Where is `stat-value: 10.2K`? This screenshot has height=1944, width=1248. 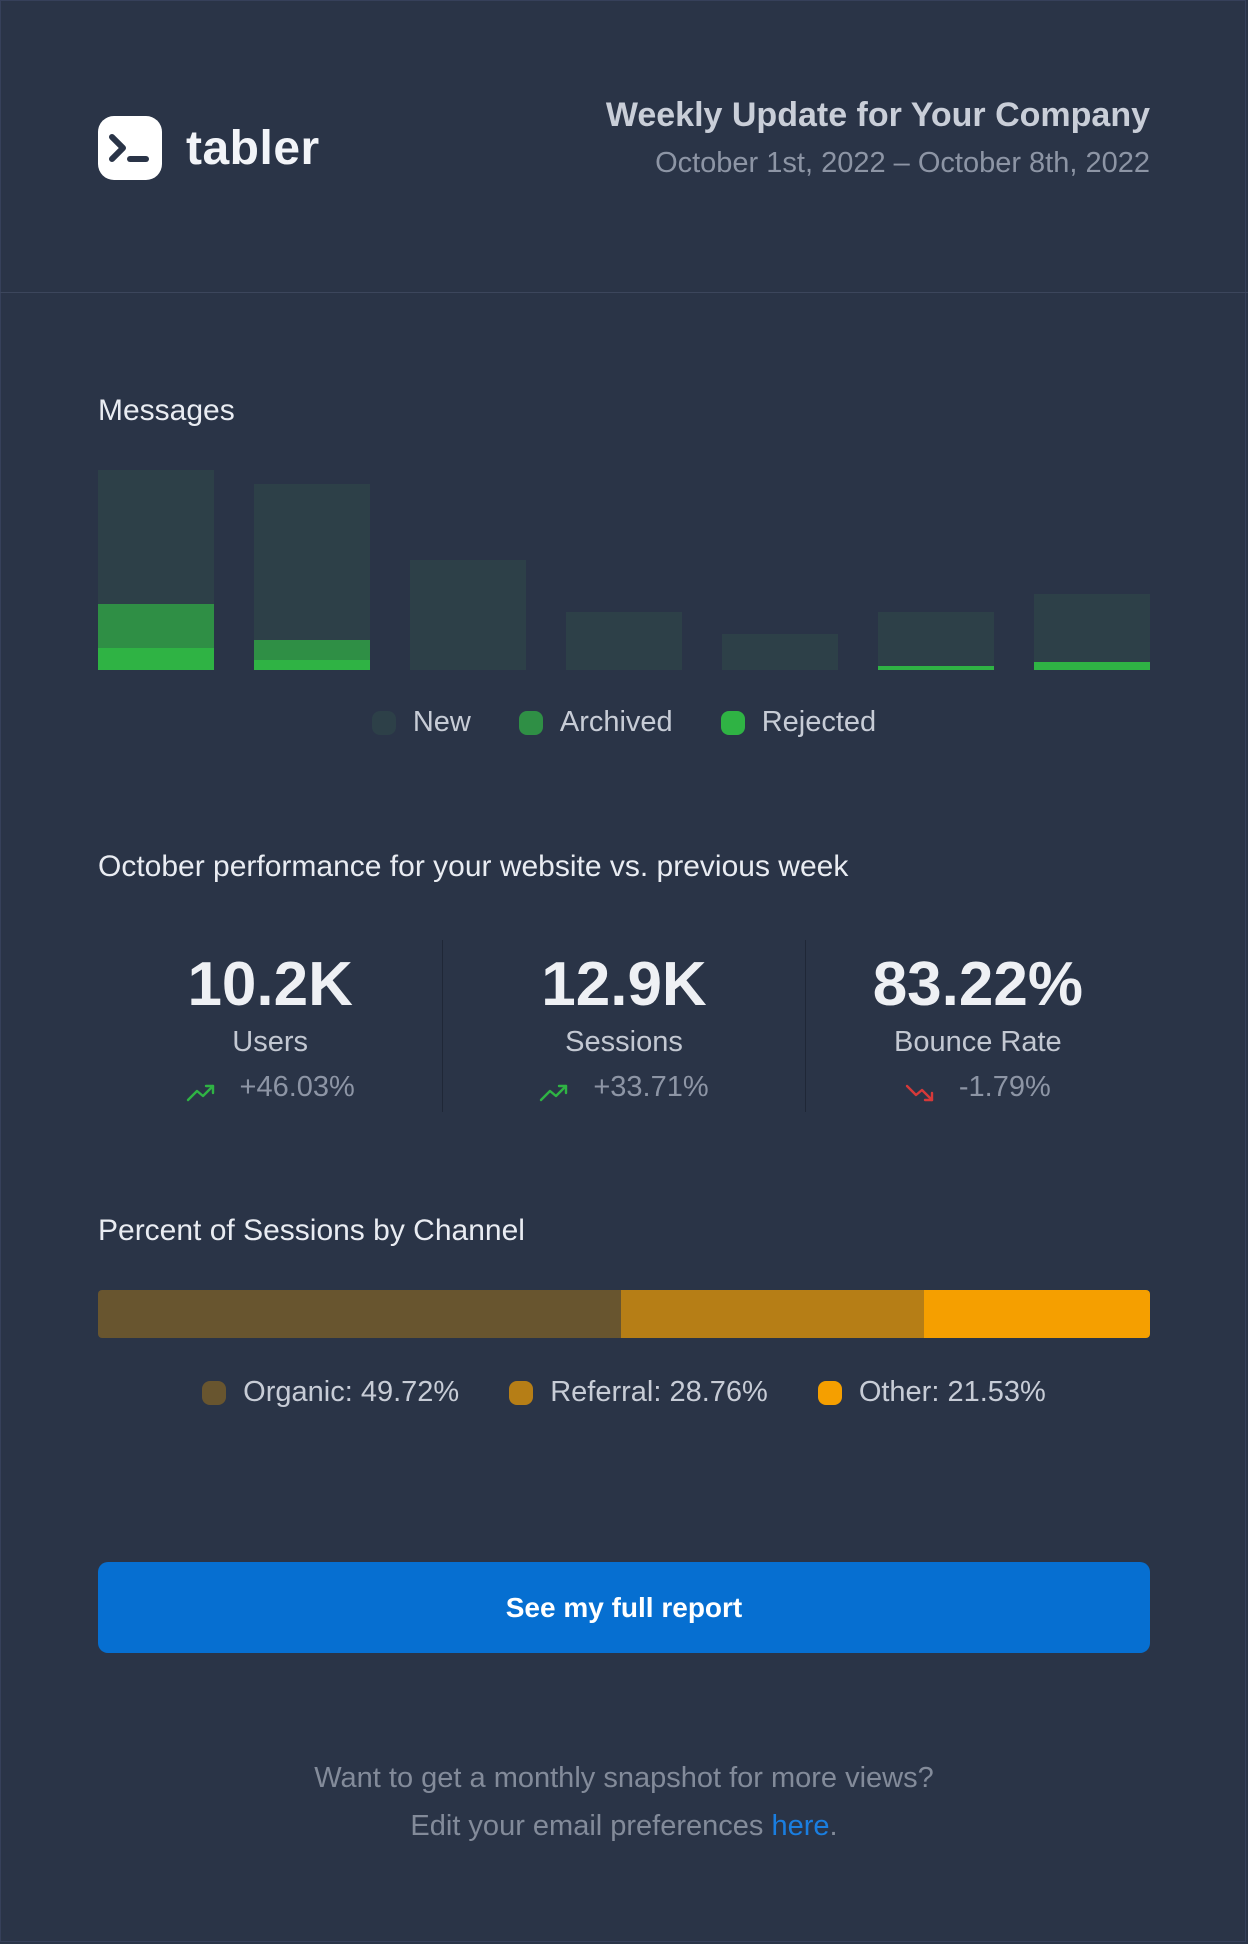 stat-value: 10.2K is located at coordinates (270, 984).